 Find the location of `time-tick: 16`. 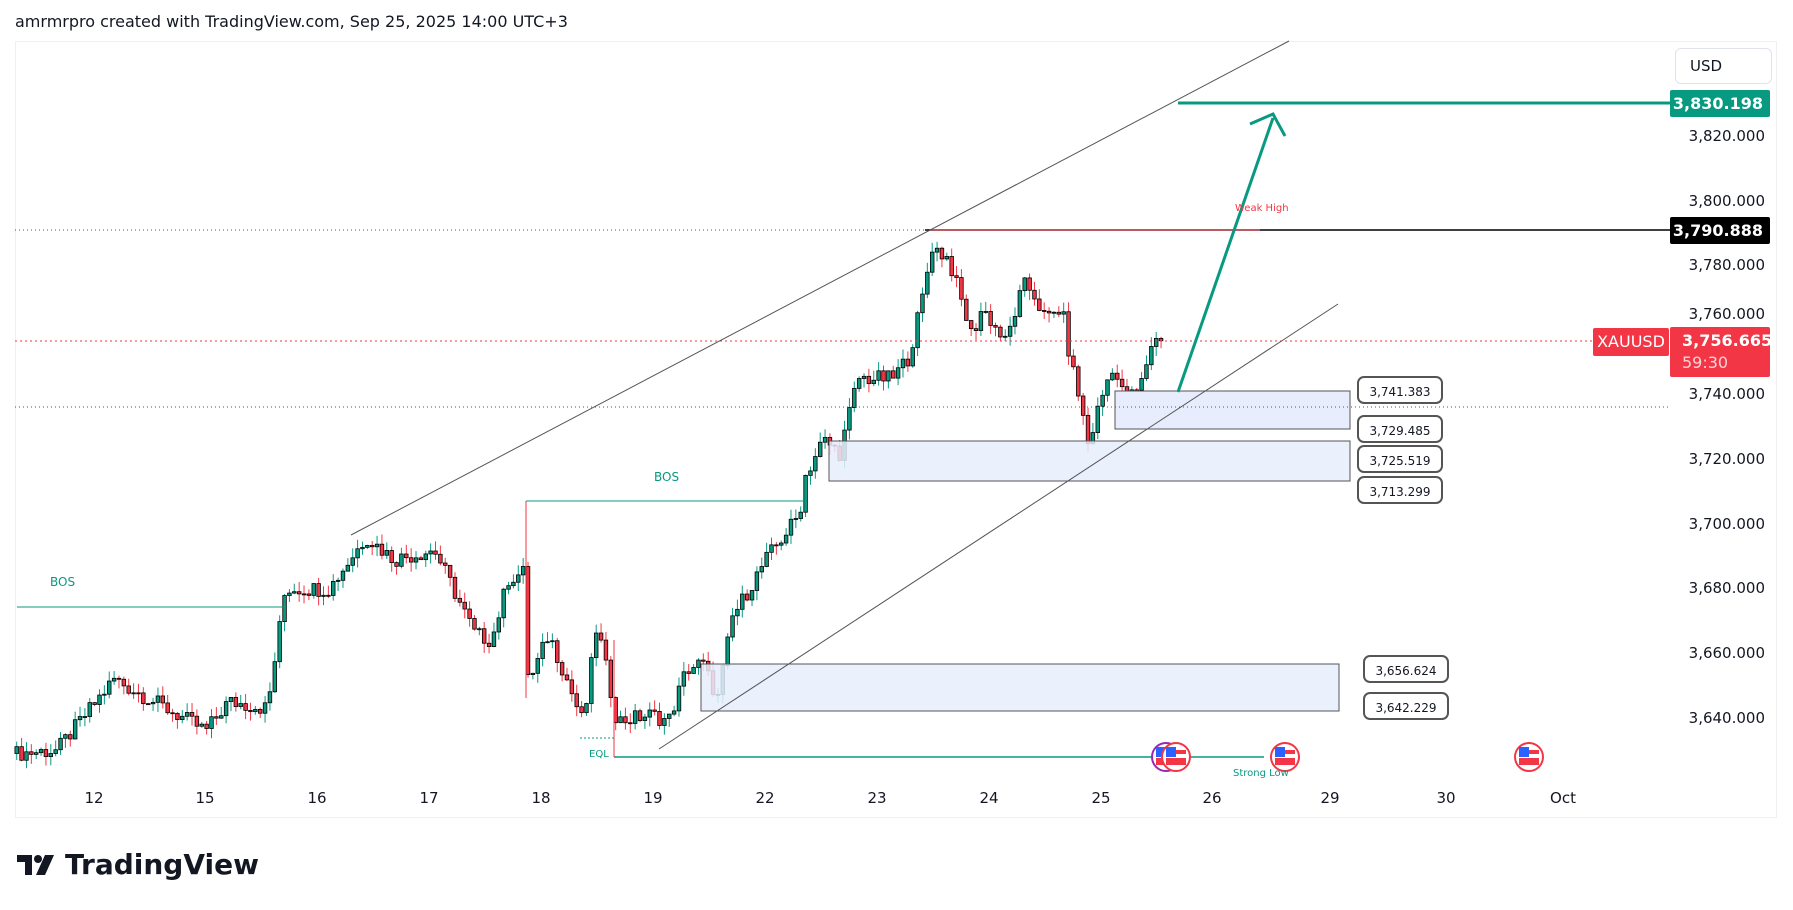

time-tick: 16 is located at coordinates (317, 798).